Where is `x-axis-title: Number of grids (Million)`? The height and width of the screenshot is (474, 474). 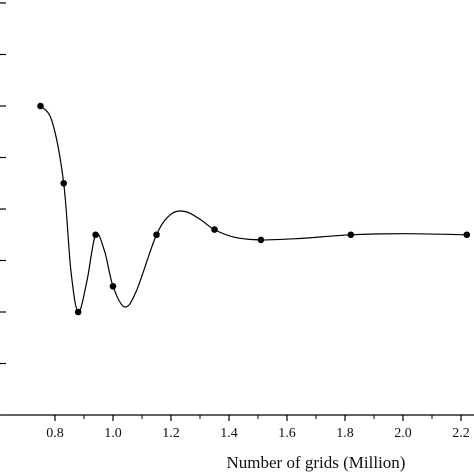 x-axis-title: Number of grids (Million) is located at coordinates (316, 462).